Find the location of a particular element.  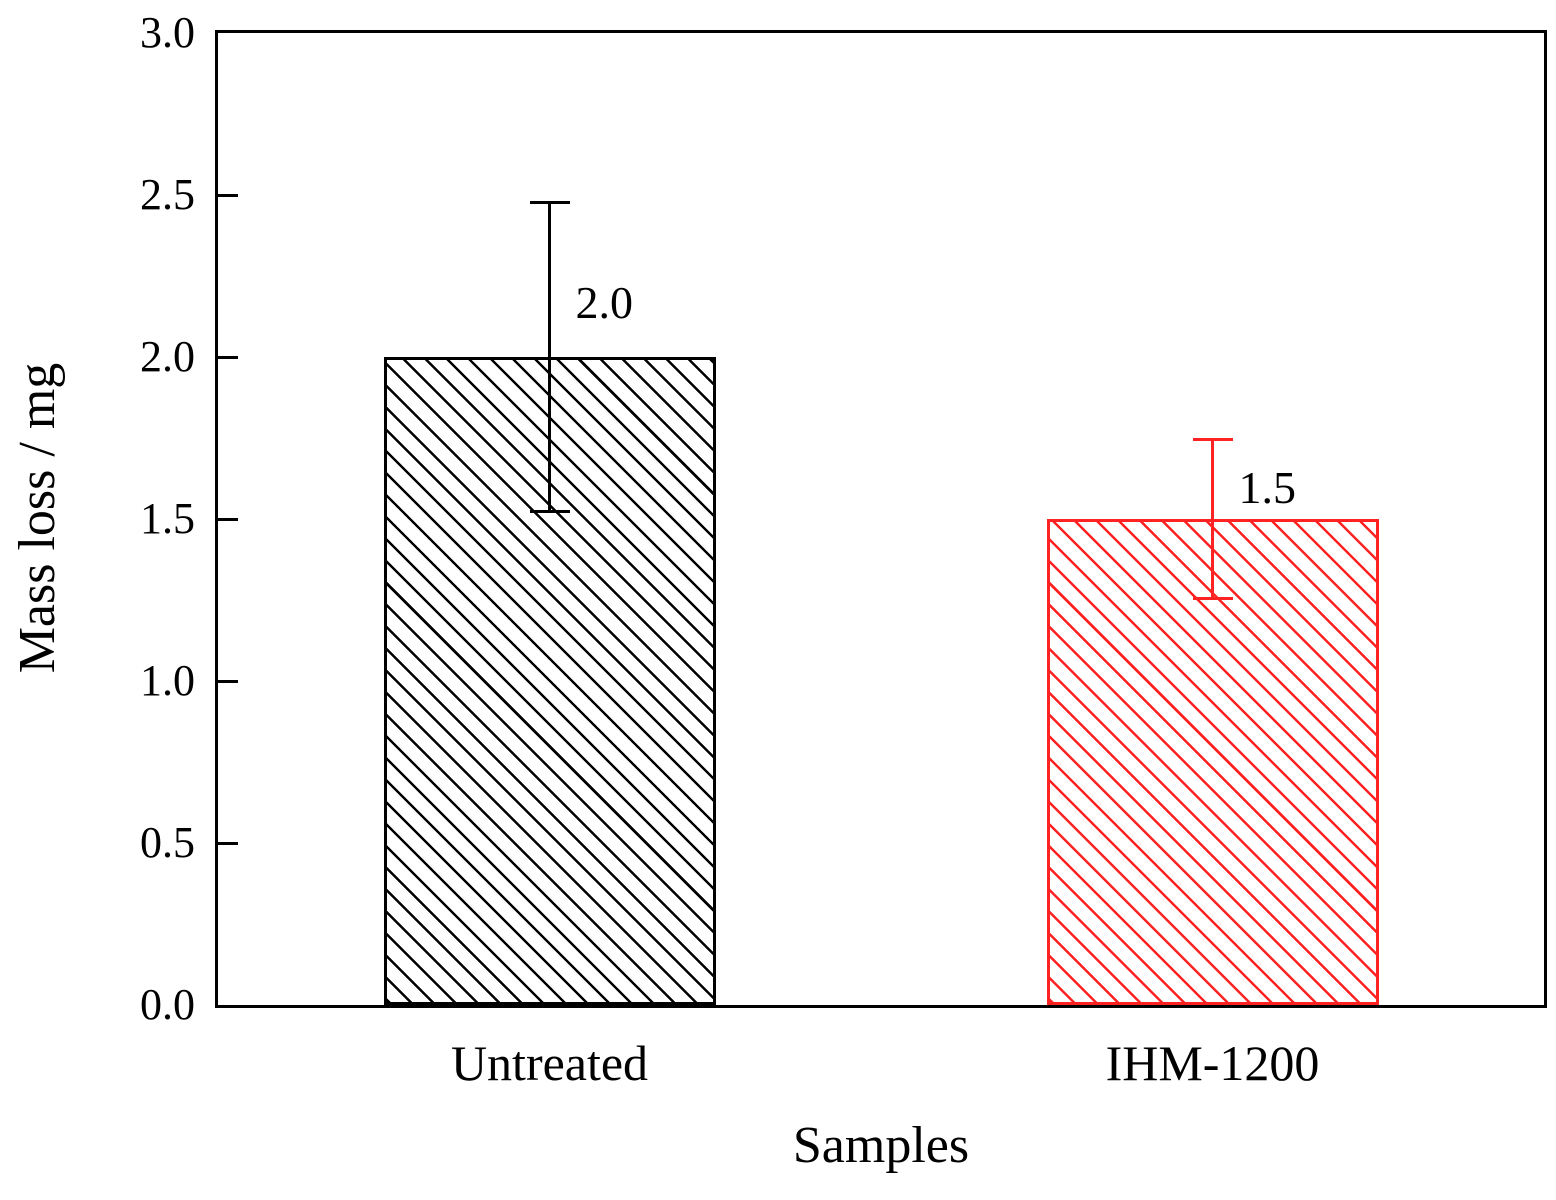

x-tick-label: Untreated is located at coordinates (549, 1063).